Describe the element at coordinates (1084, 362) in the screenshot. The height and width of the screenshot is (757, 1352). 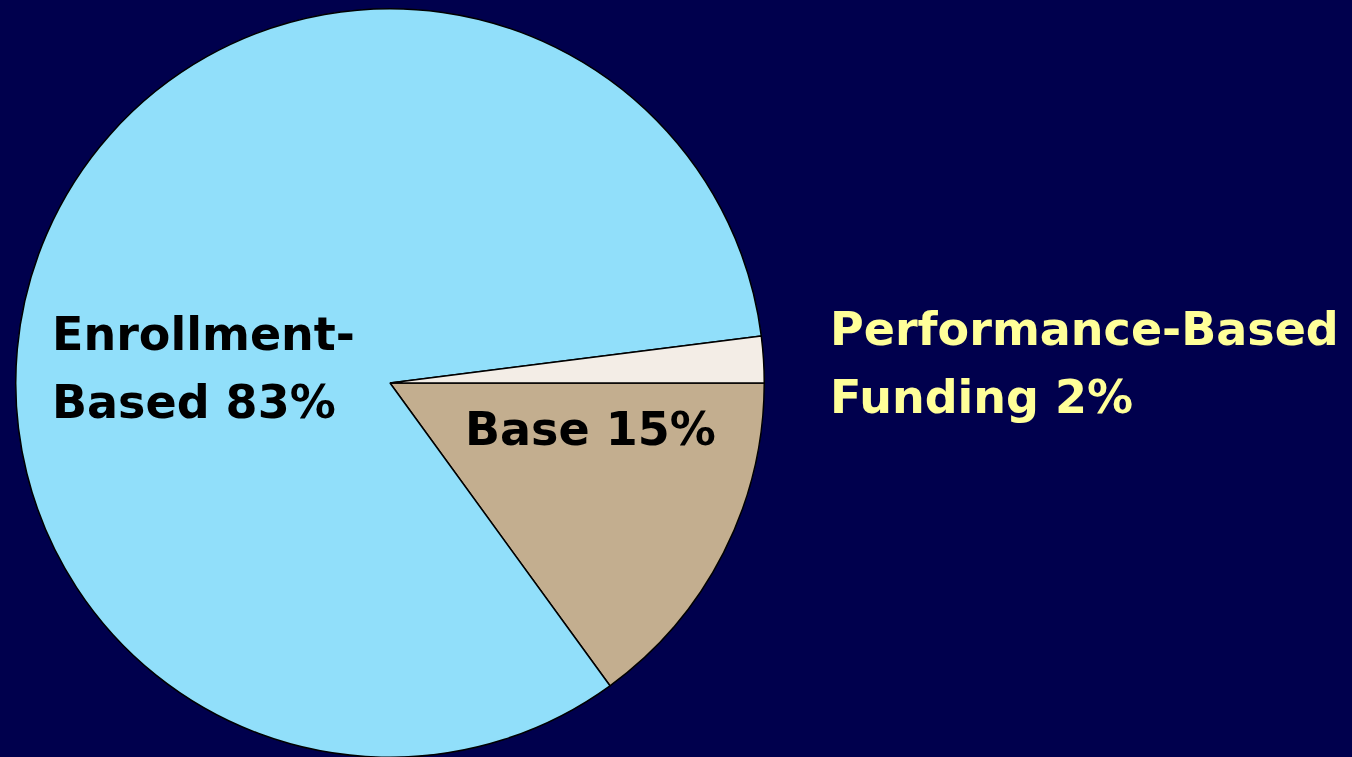
I see `slice-label: Performance-Based Funding 2%` at that location.